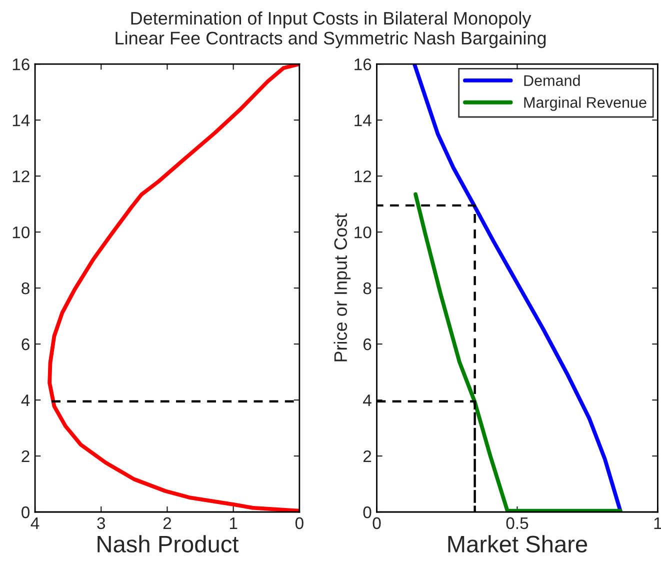 Image resolution: width=661 pixels, height=567 pixels. Describe the element at coordinates (518, 544) in the screenshot. I see `x-axis-title: Market Share` at that location.